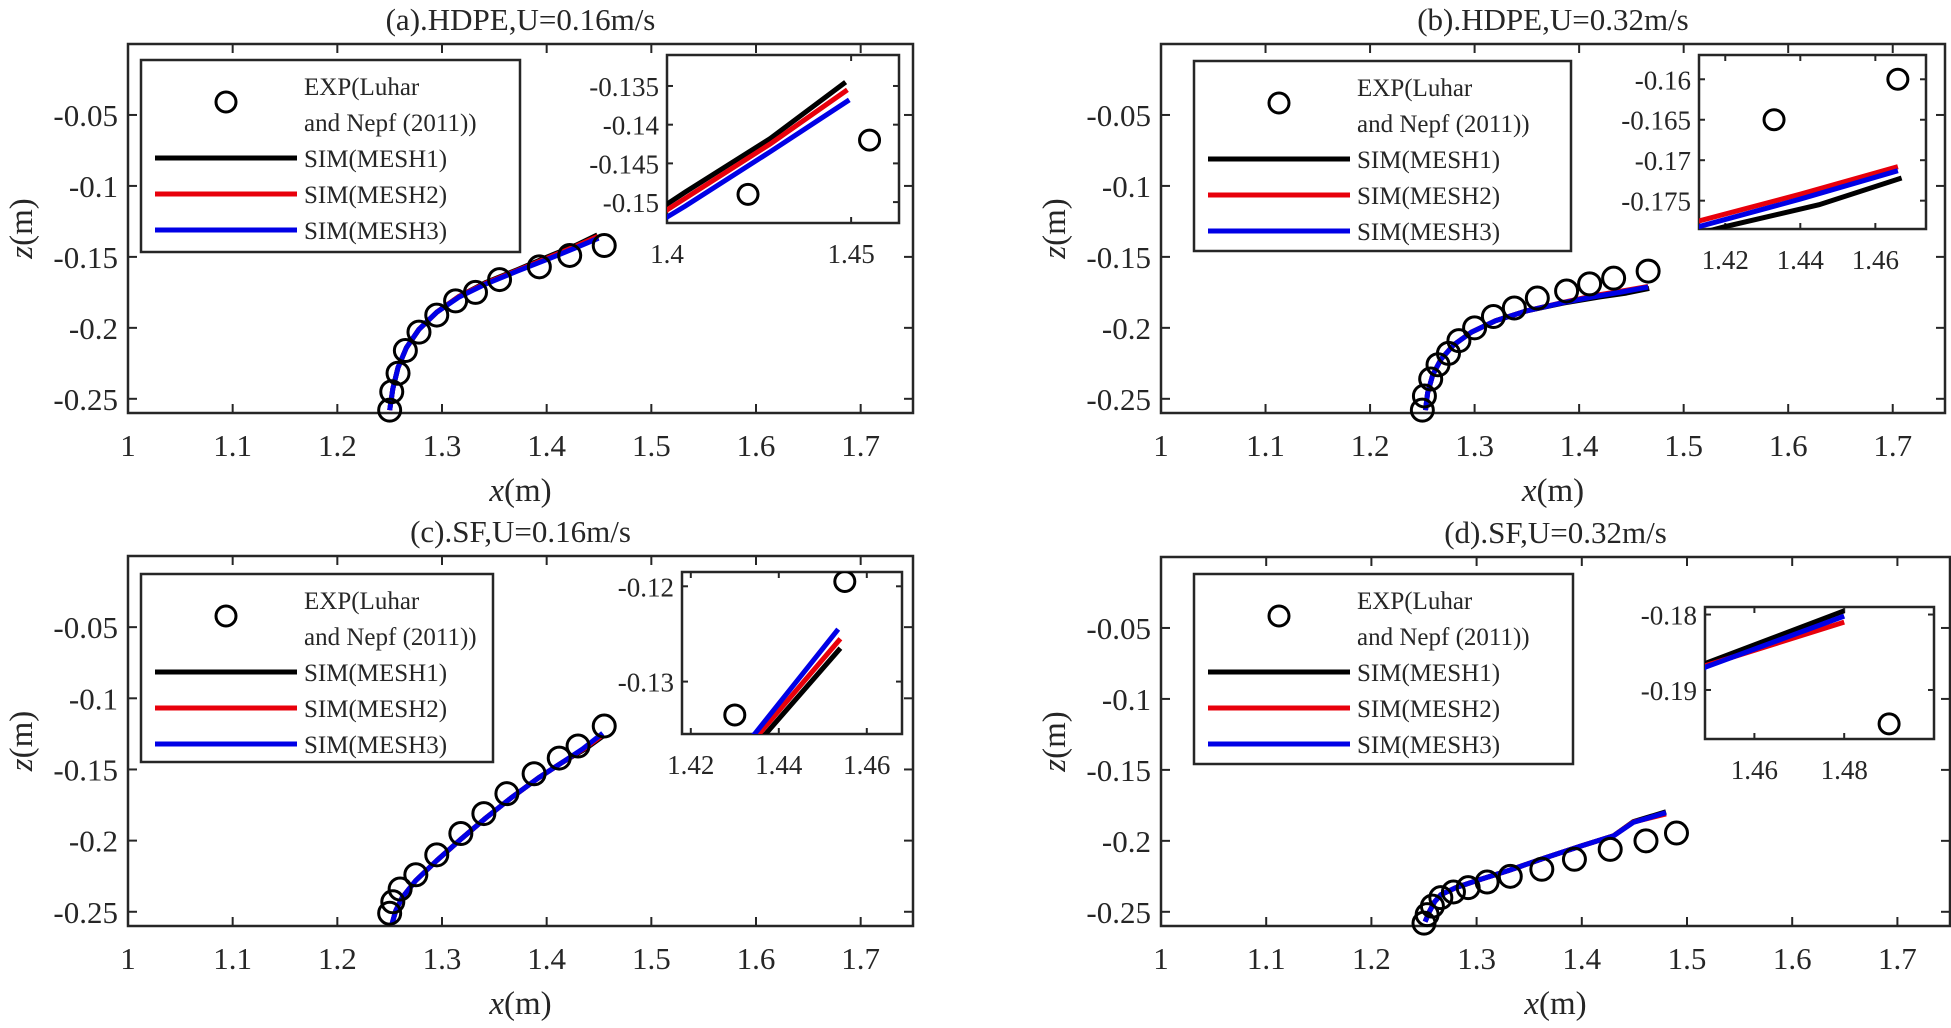 Image resolution: width=1951 pixels, height=1028 pixels. I want to click on series-line-sim-mesh1, so click(497, 829).